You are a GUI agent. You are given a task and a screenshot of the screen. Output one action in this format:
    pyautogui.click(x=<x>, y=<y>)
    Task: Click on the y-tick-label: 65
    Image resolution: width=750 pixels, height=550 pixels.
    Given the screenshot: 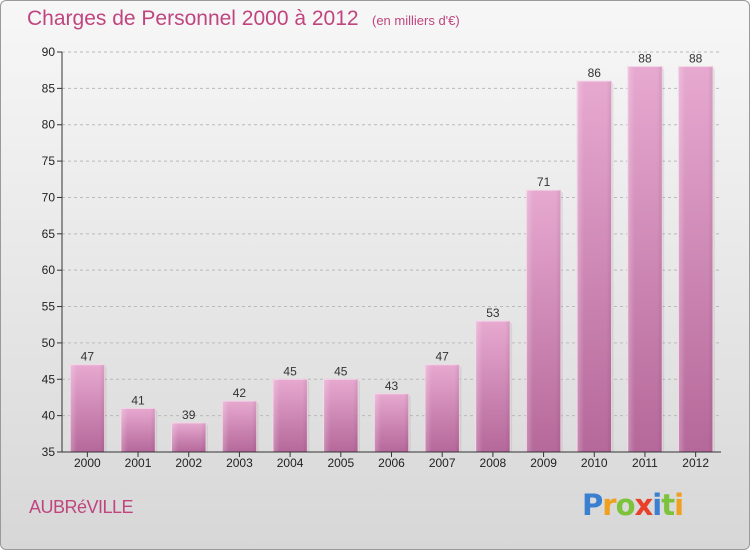 What is the action you would take?
    pyautogui.click(x=49, y=234)
    